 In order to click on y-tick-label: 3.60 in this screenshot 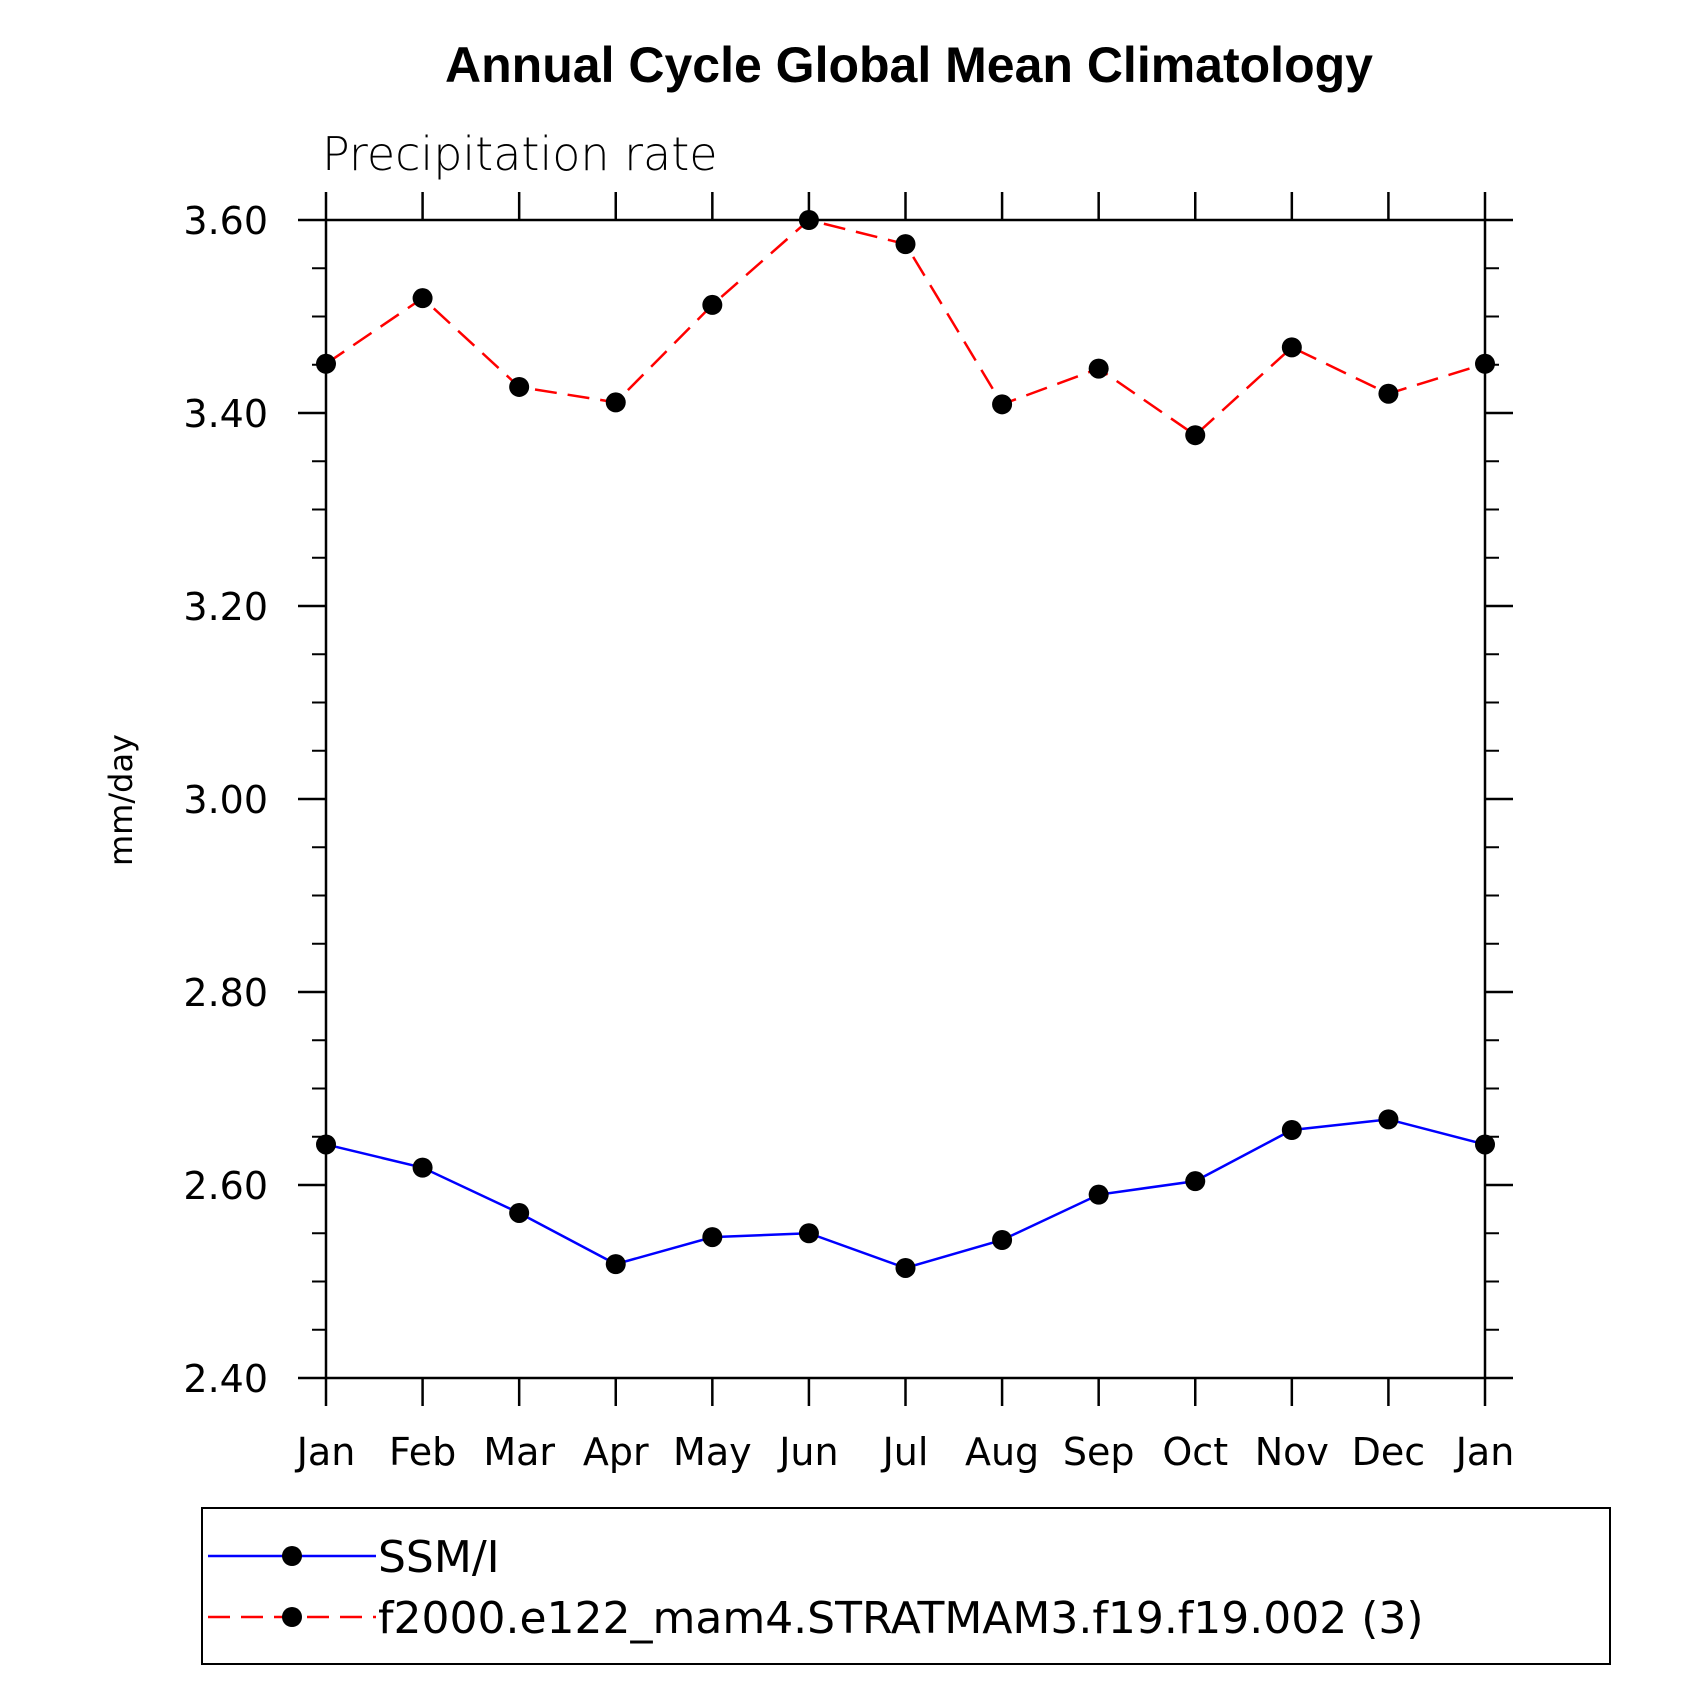, I will do `click(225, 221)`.